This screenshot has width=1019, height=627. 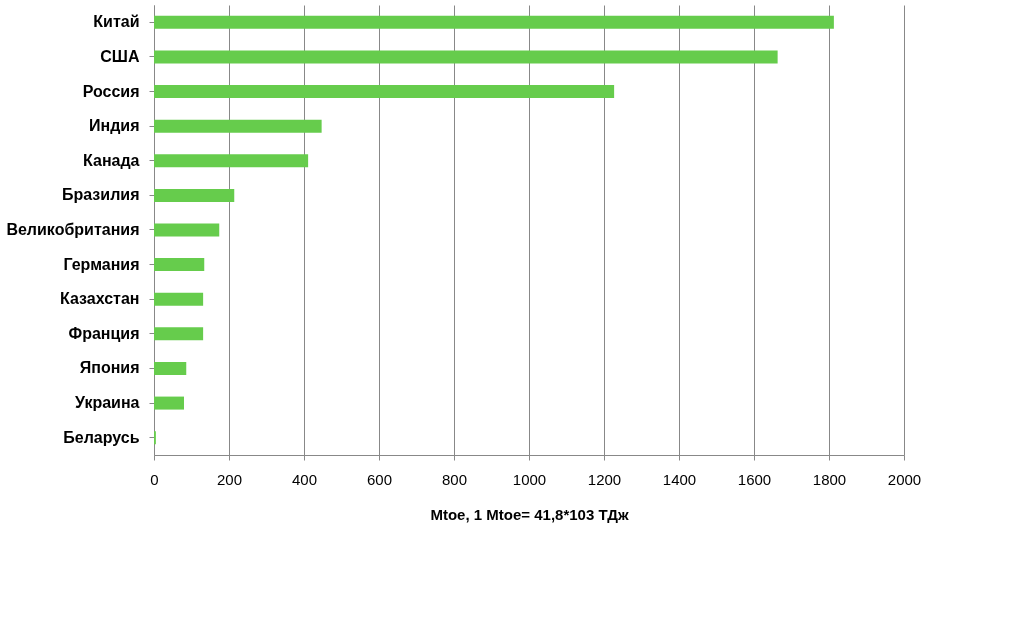 I want to click on y-tick-label: Франция, so click(x=104, y=333).